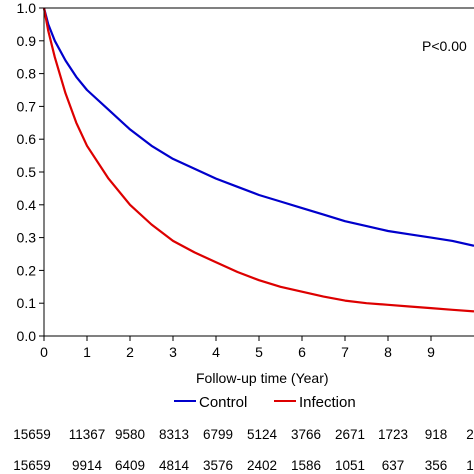  I want to click on y-tick-label: 0.3, so click(27, 238).